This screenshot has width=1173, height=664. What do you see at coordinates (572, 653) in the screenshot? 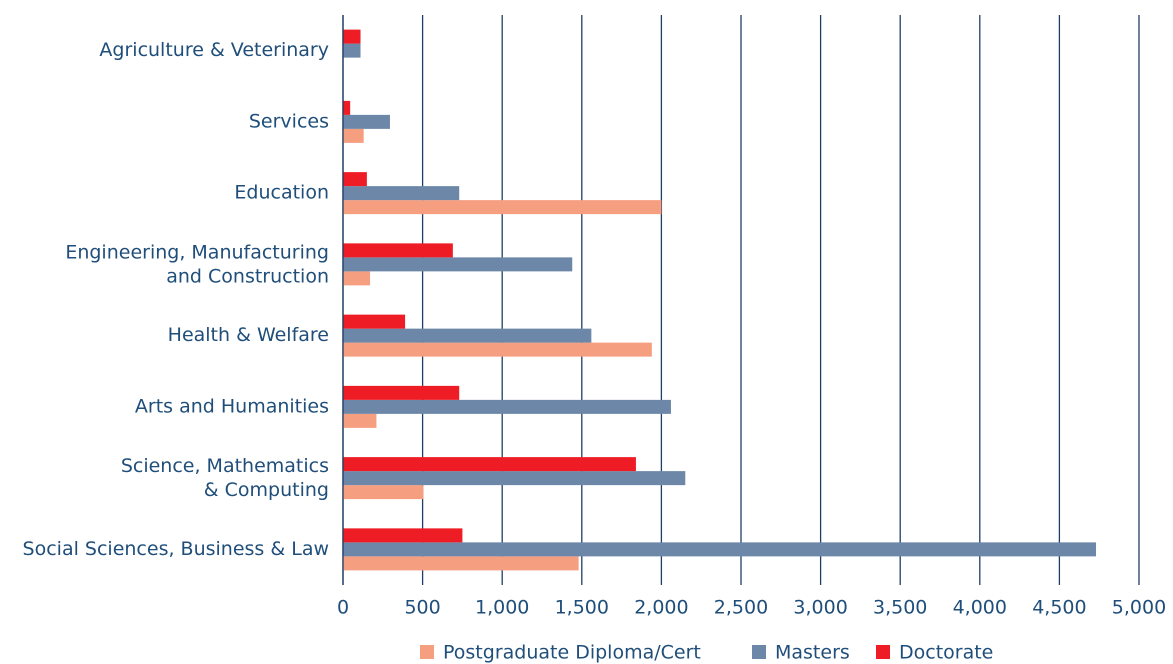
I see `legend-label: Postgraduate Diploma/Cert` at bounding box center [572, 653].